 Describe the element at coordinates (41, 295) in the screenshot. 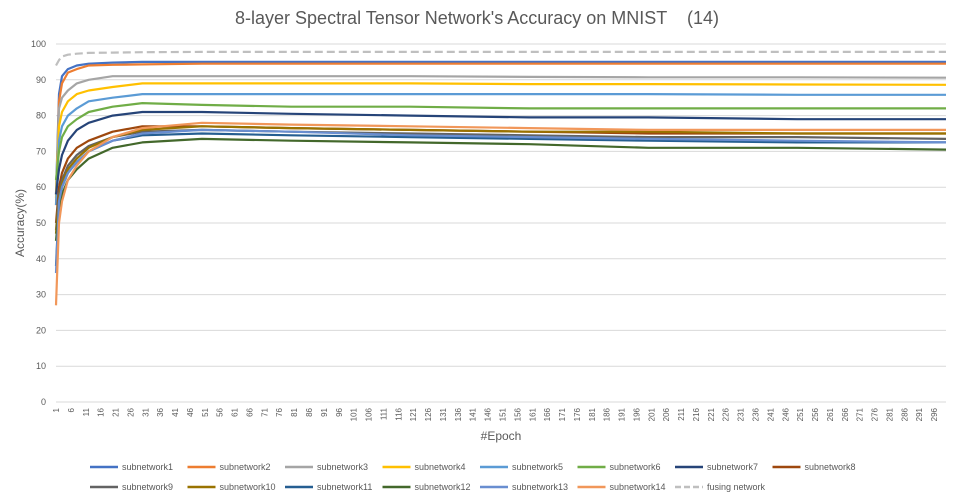

I see `y-tick-label: 30` at that location.